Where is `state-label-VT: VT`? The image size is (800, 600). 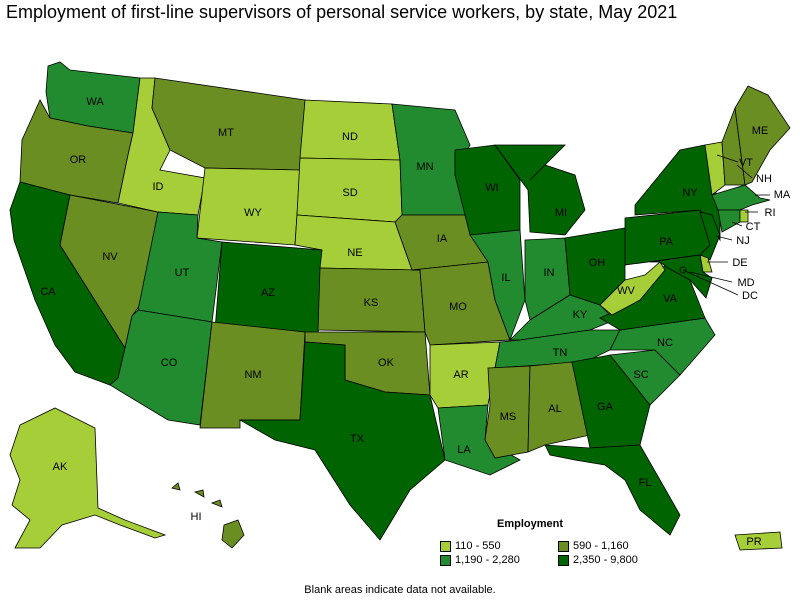 state-label-VT: VT is located at coordinates (746, 163).